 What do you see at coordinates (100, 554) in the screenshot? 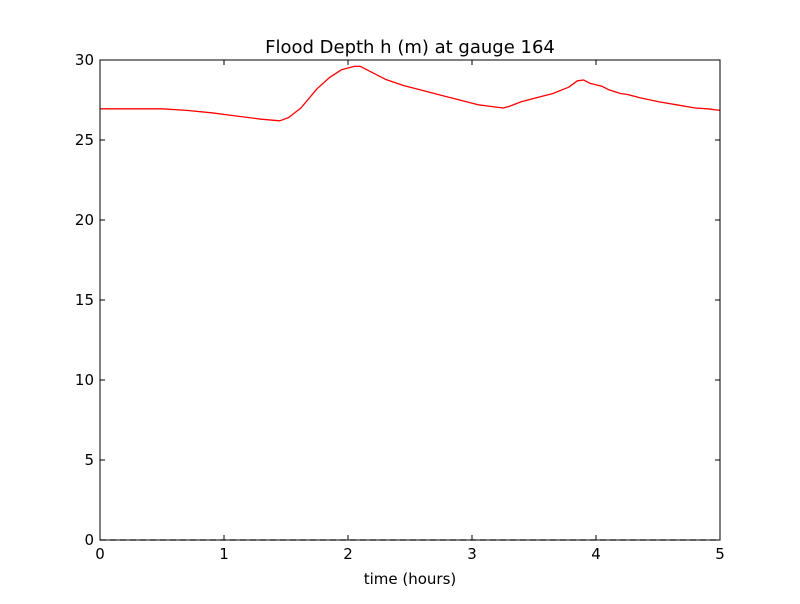
I see `x-tick-label: 0` at bounding box center [100, 554].